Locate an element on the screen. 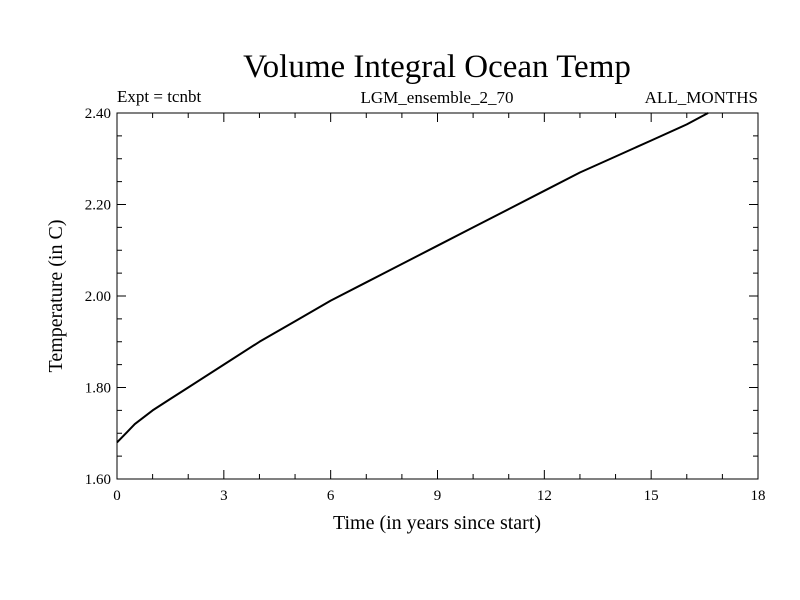 The width and height of the screenshot is (800, 600). chart-title: Volume Integral Ocean Temp is located at coordinates (437, 67).